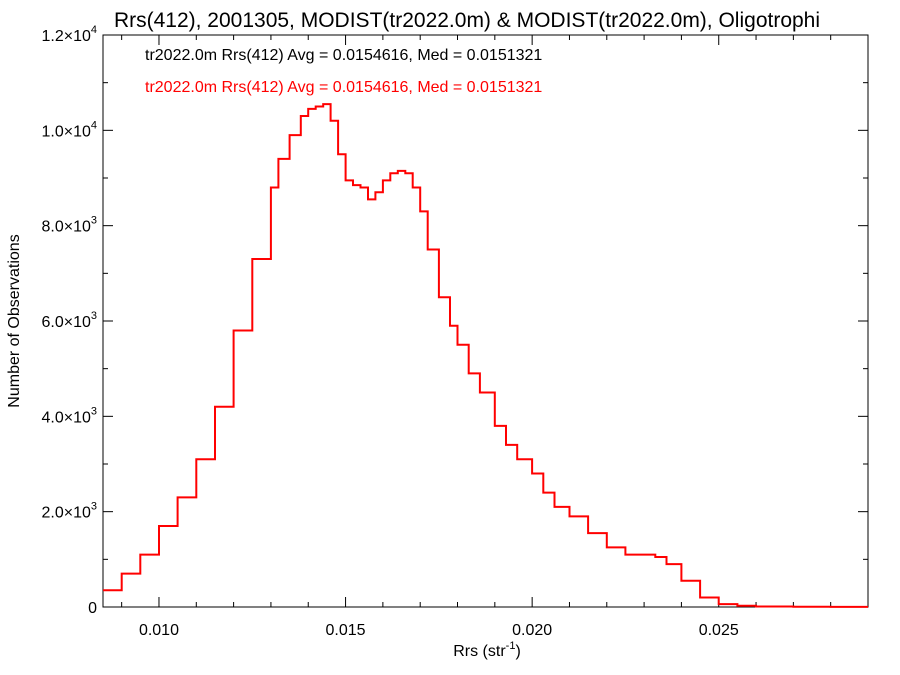 The height and width of the screenshot is (675, 900). I want to click on x-tick-label: 0.025, so click(719, 630).